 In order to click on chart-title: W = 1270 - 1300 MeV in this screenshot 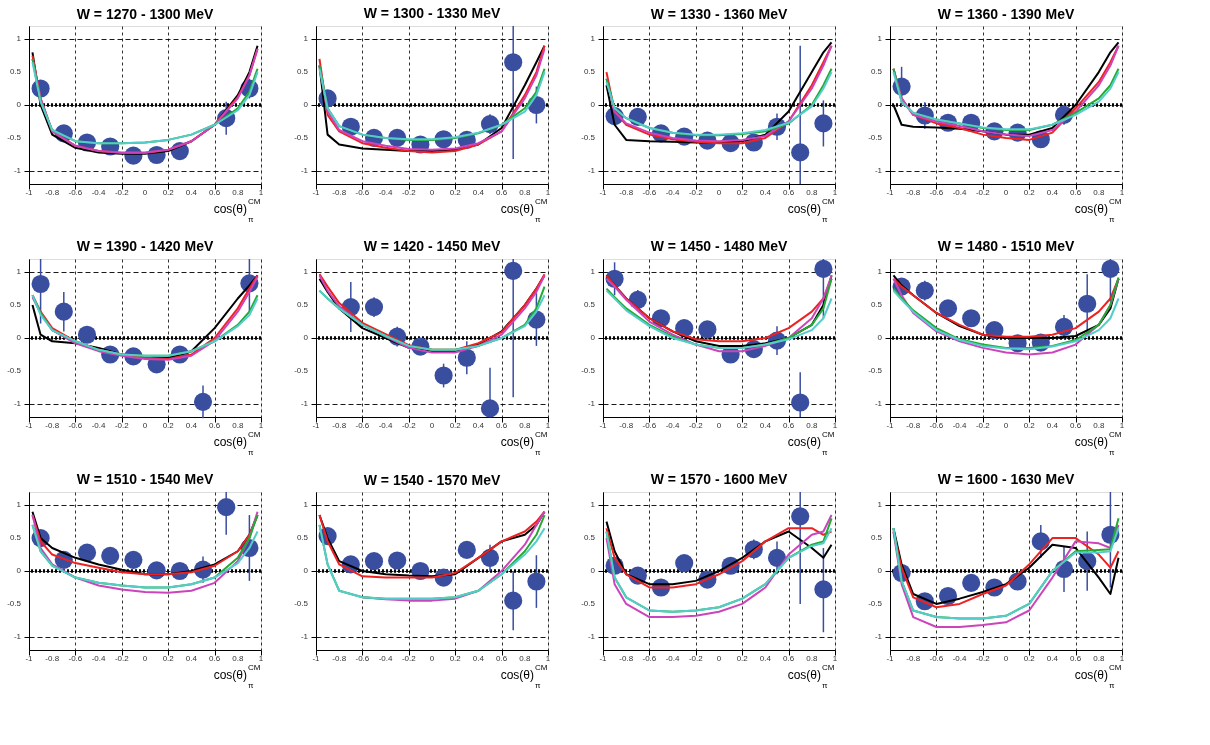, I will do `click(145, 14)`.